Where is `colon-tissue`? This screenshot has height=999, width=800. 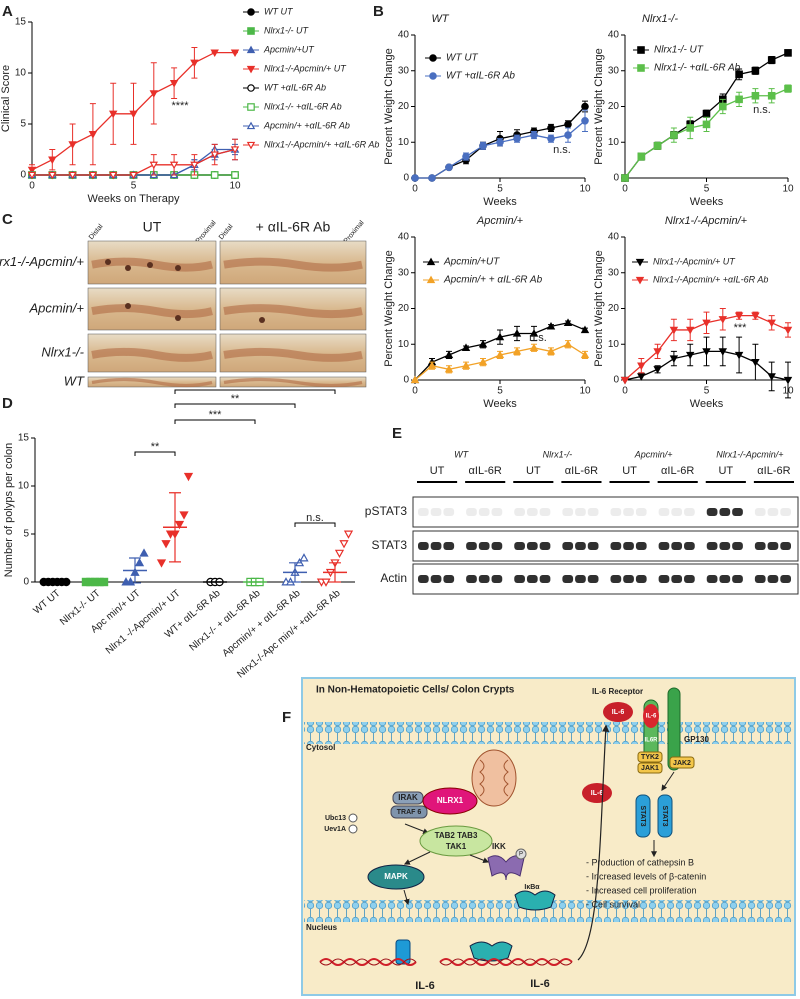 colon-tissue is located at coordinates (293, 354).